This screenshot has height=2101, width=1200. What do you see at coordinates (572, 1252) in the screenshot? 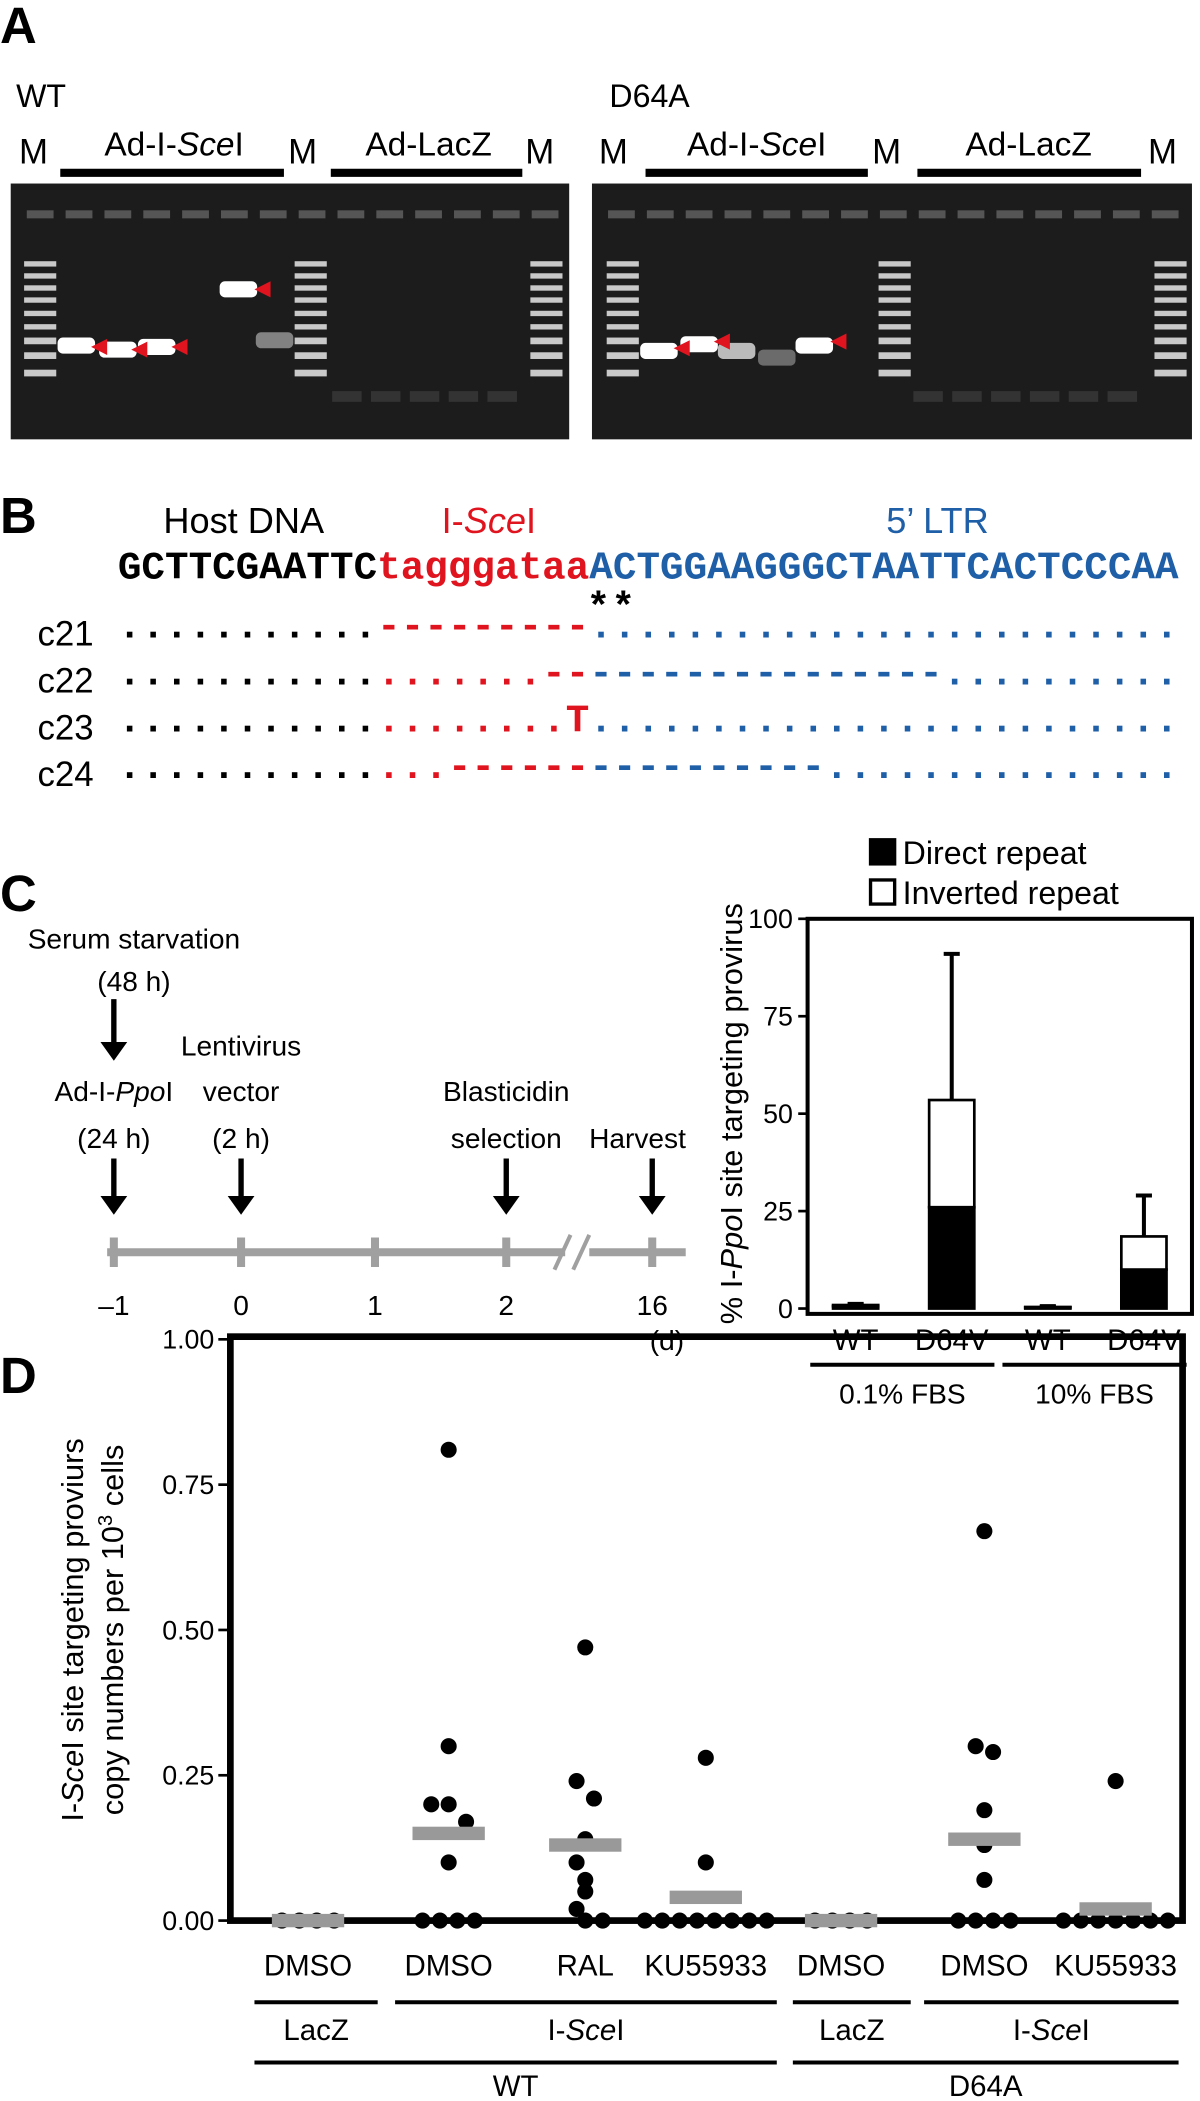
I see `axis-break` at bounding box center [572, 1252].